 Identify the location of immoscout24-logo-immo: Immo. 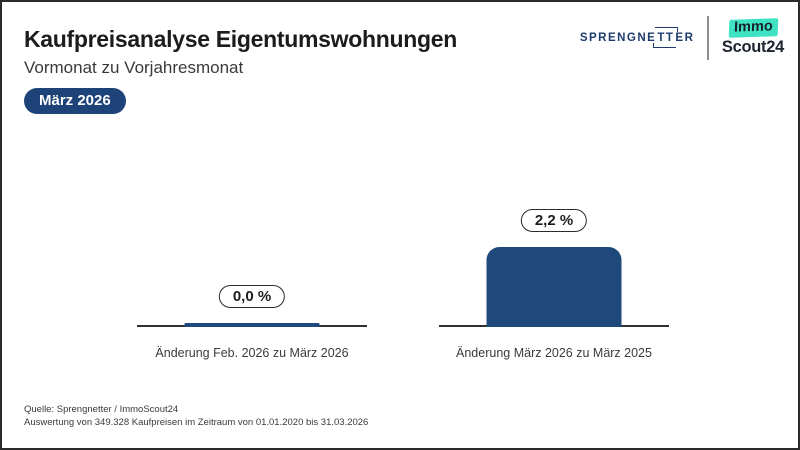
(753, 28).